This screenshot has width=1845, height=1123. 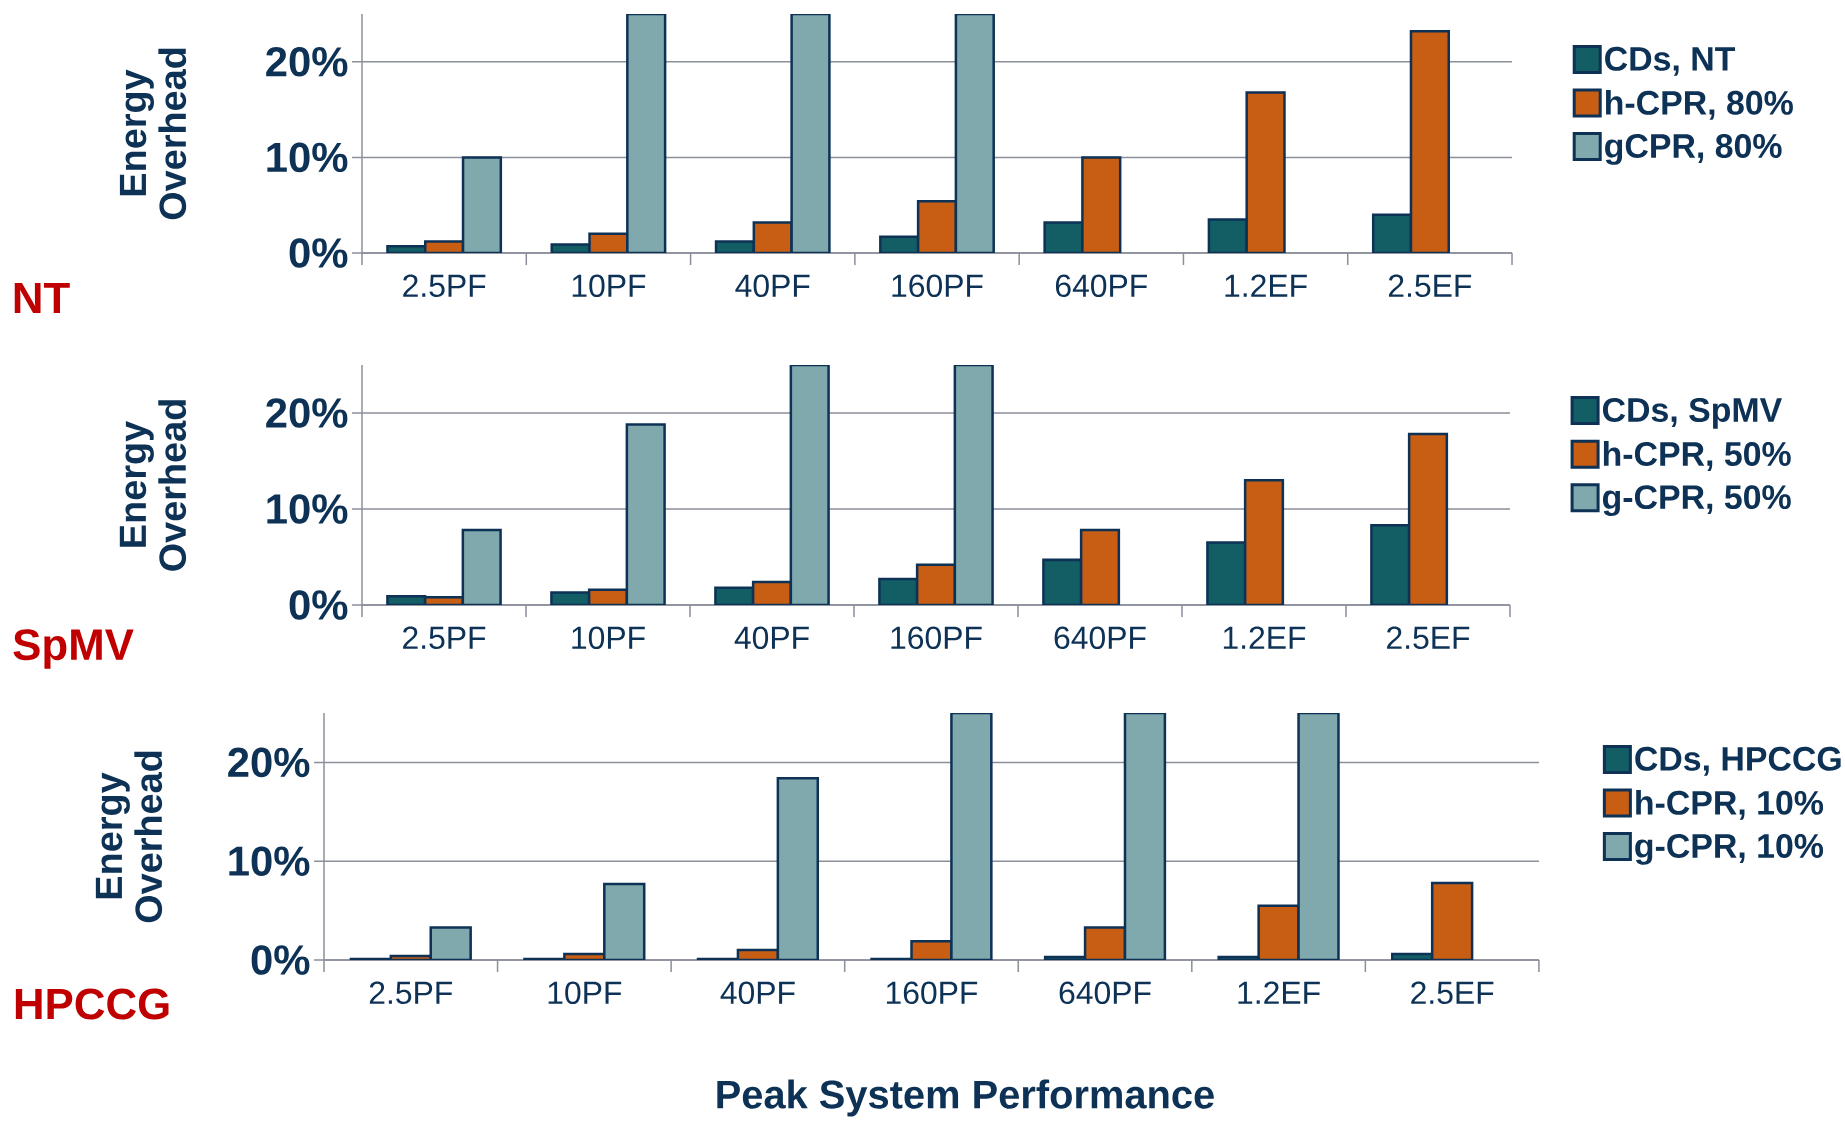 What do you see at coordinates (1738, 761) in the screenshot?
I see `legend-label: CDs, HPCCG` at bounding box center [1738, 761].